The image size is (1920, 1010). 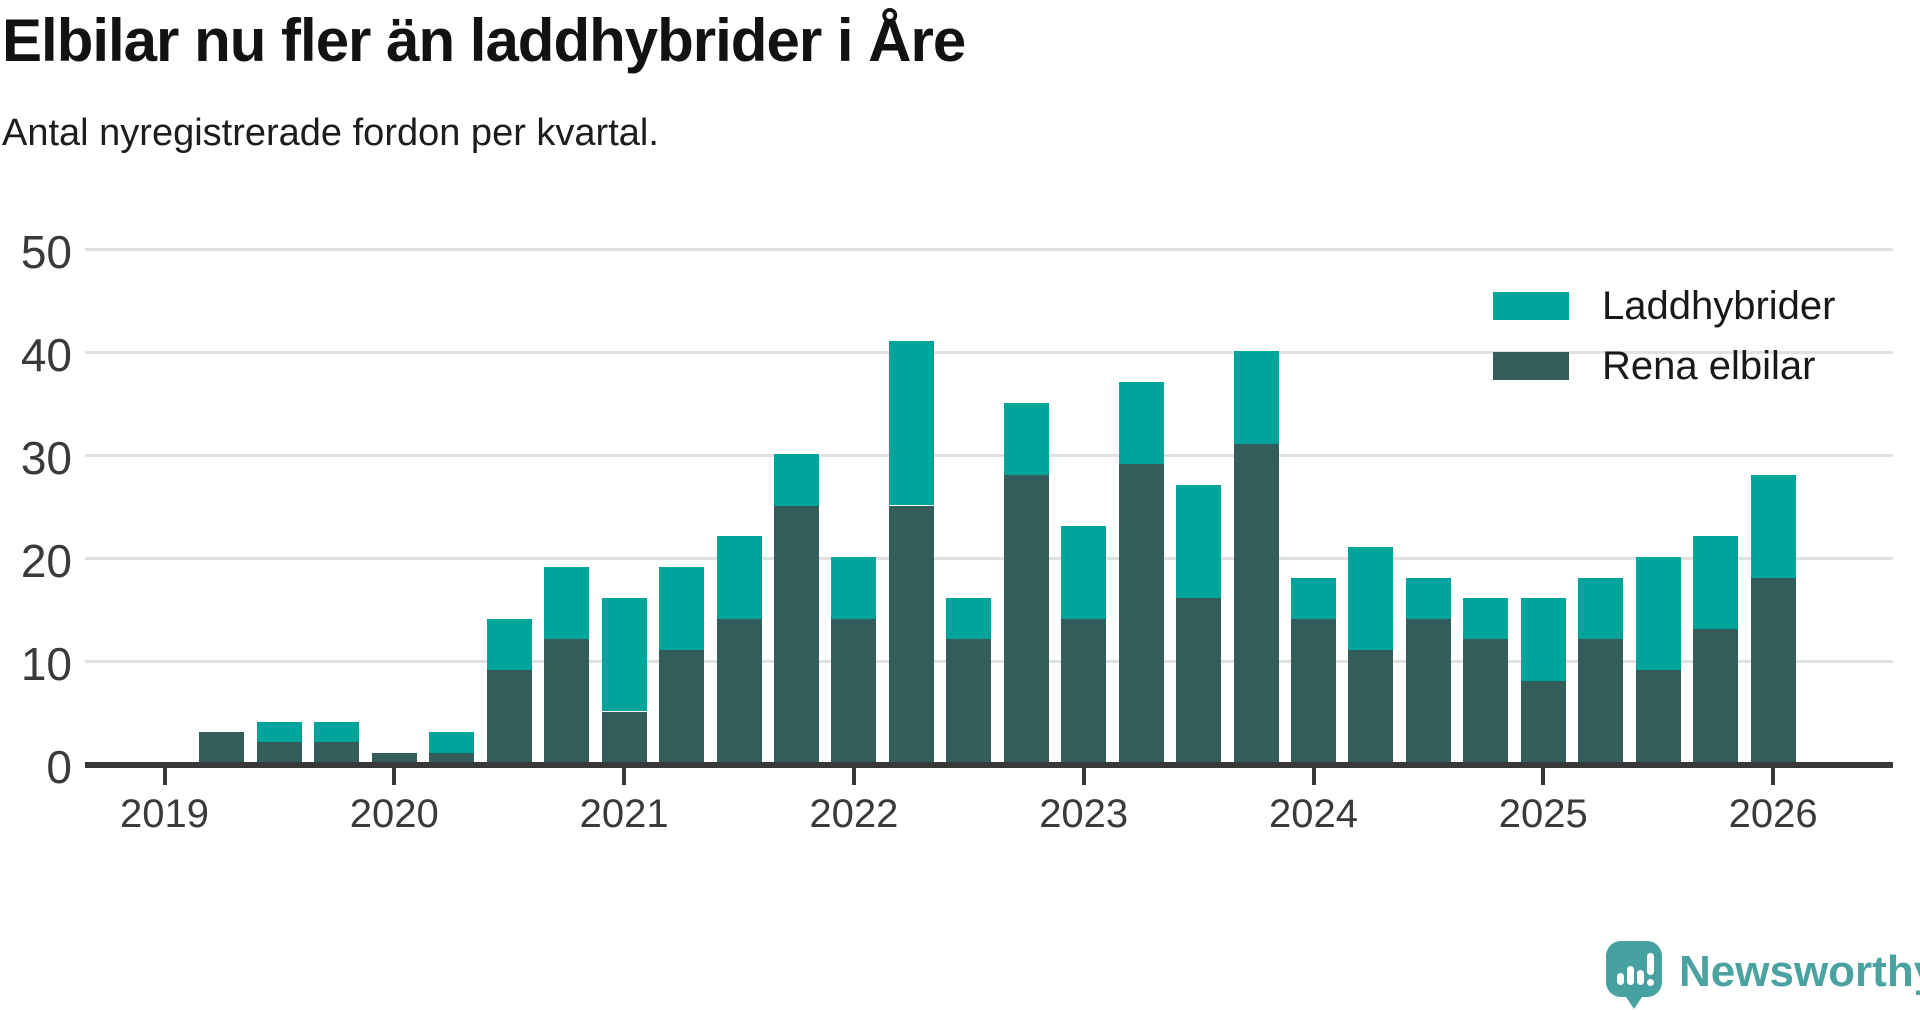 I want to click on y-tick-label: 50, so click(x=46, y=252).